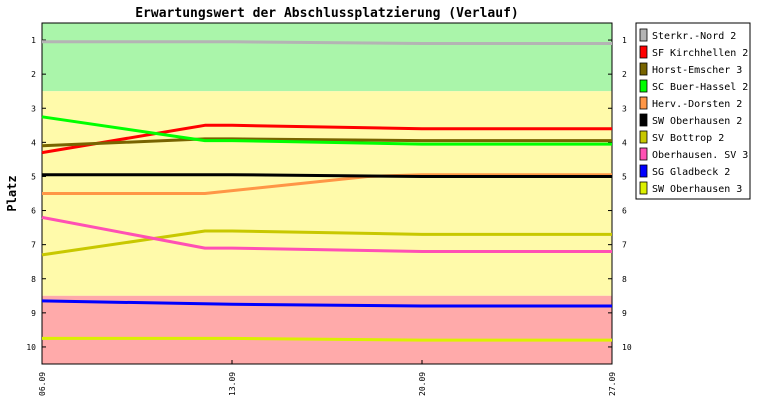 This screenshot has height=400, width=760. I want to click on legend-box, so click(693, 111).